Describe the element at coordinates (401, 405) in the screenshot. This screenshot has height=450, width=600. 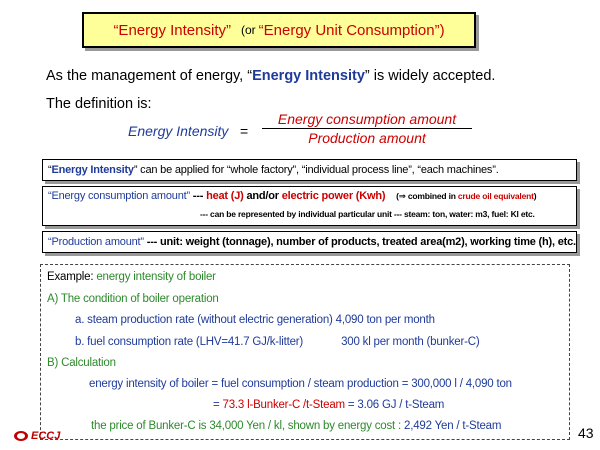
I see `calc2-value-2: 3.06 GJ / t-Steam` at that location.